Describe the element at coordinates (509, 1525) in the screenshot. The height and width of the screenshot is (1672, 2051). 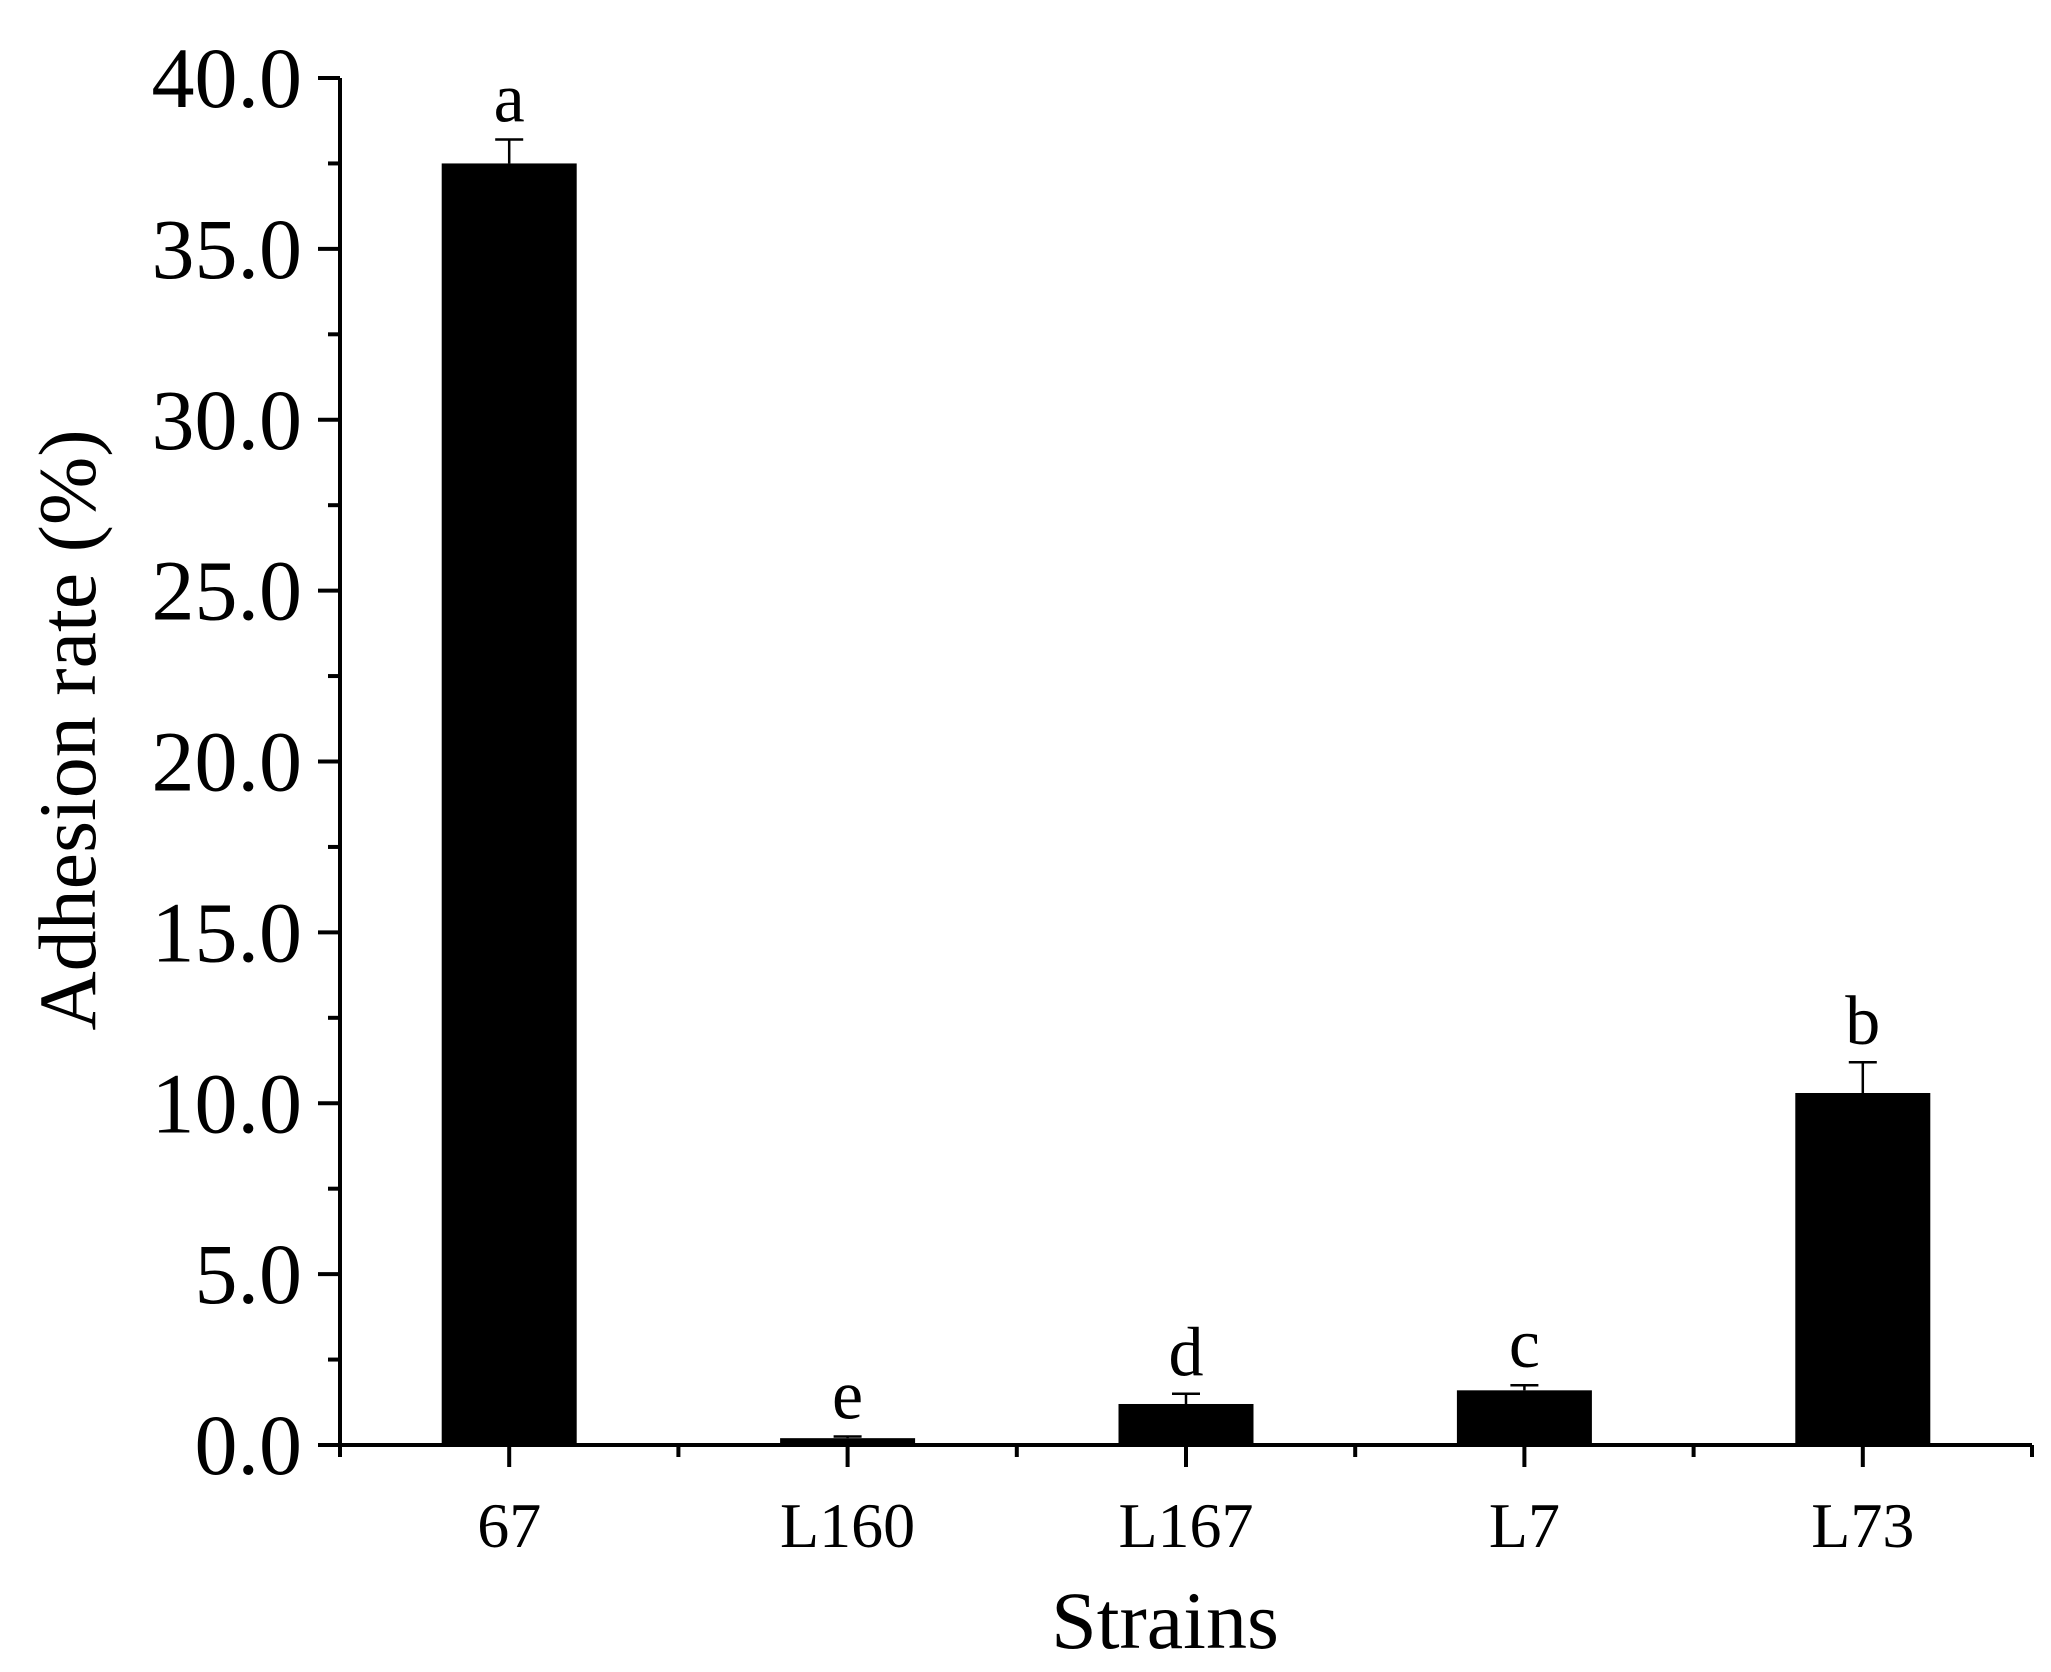
I see `x-tick-label: 67` at that location.